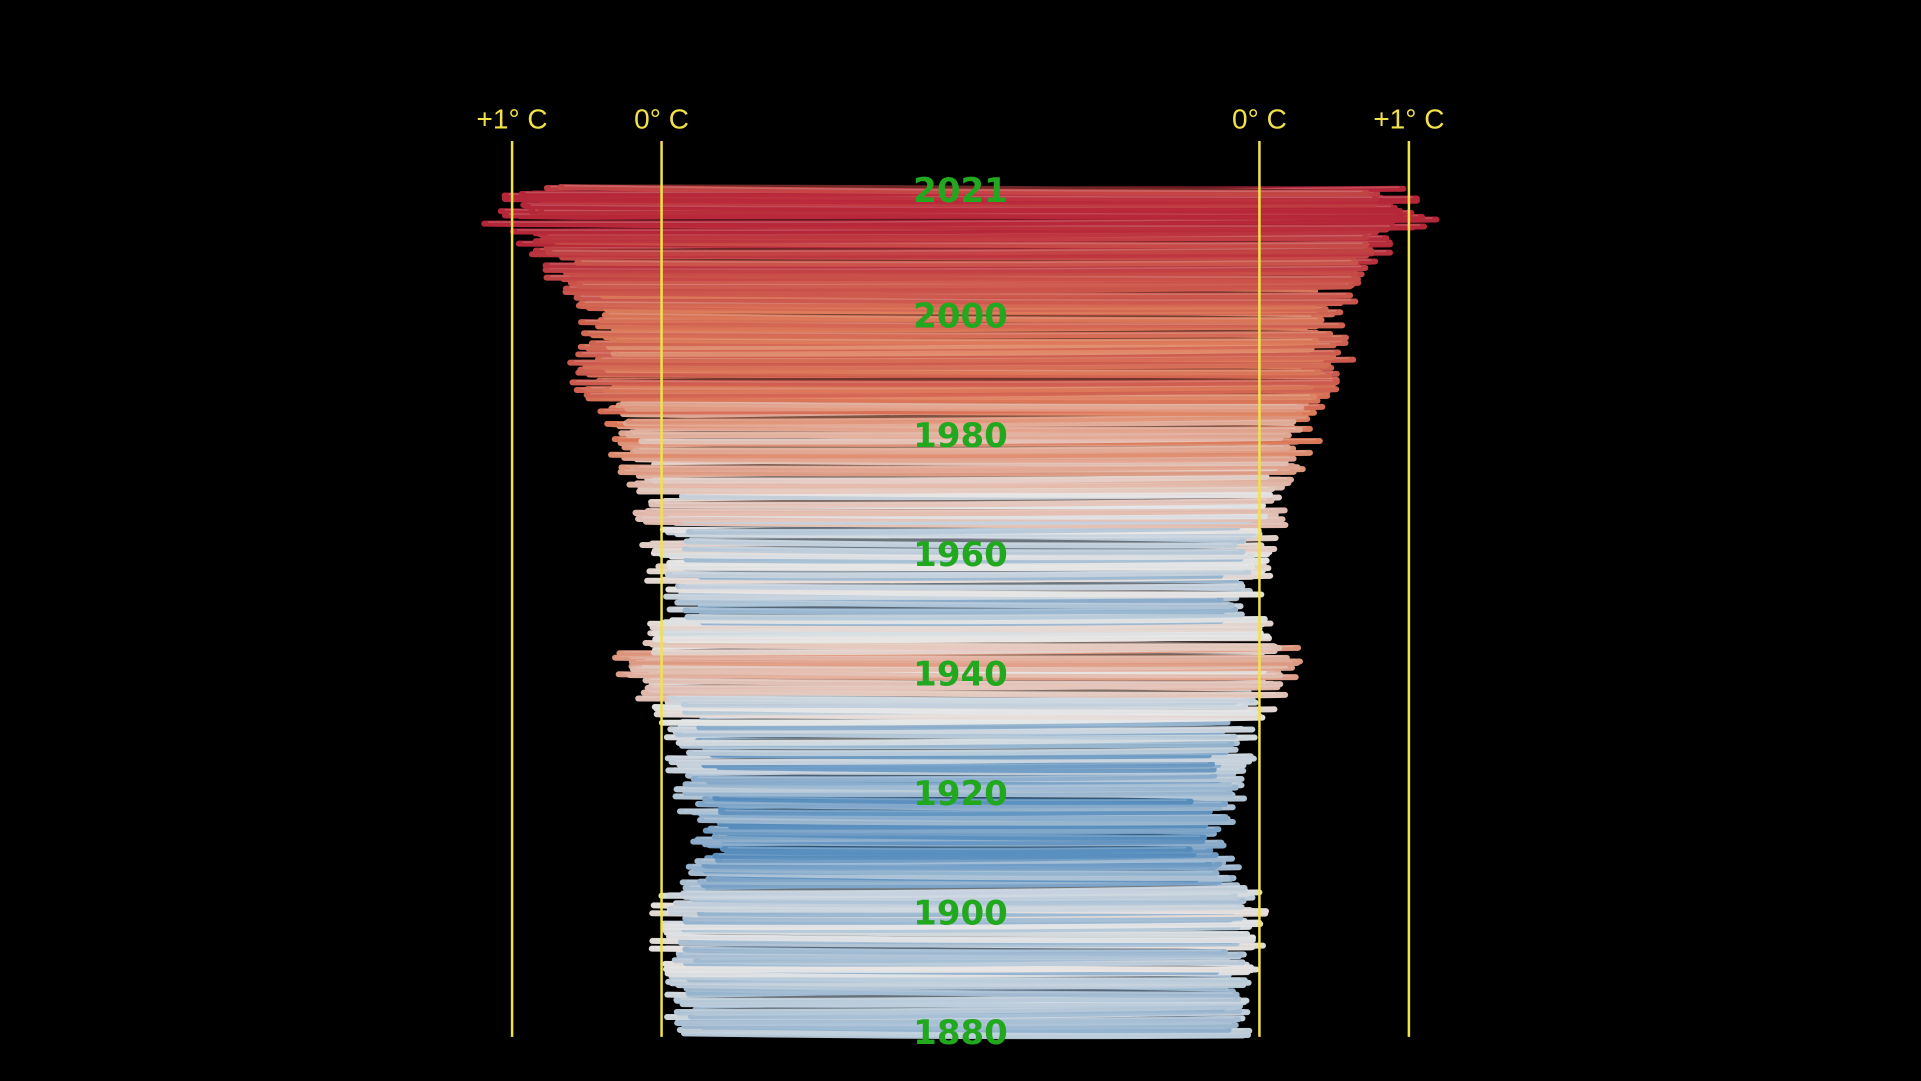  What do you see at coordinates (512, 119) in the screenshot?
I see `axis-label-0: +1° C` at bounding box center [512, 119].